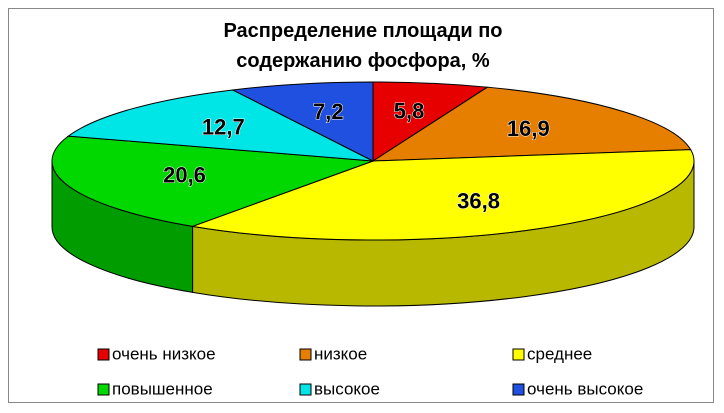 This screenshot has width=724, height=413. I want to click on legend-label: повышенное, so click(162, 388).